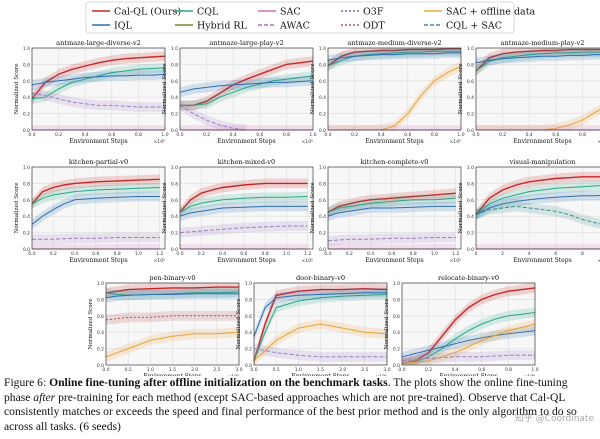  I want to click on x-tick-label: 0.5, so click(276, 370).